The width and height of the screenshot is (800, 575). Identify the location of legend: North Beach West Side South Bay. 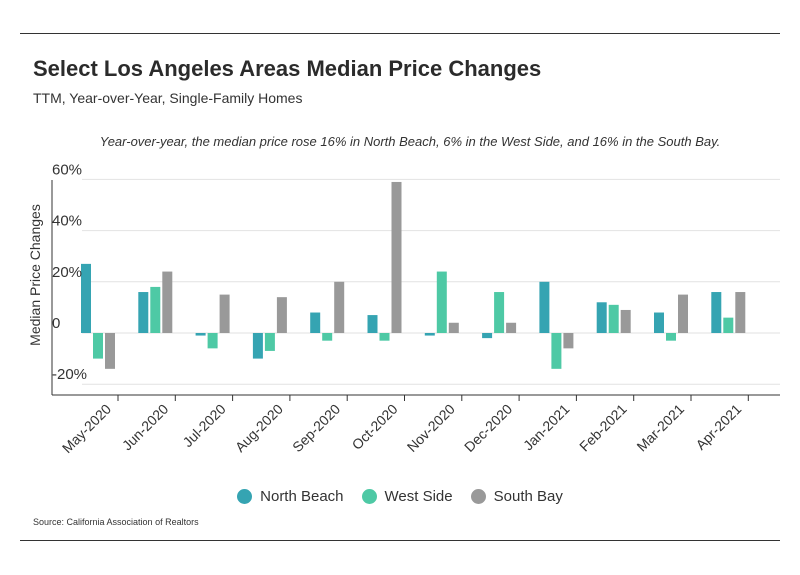
(400, 496).